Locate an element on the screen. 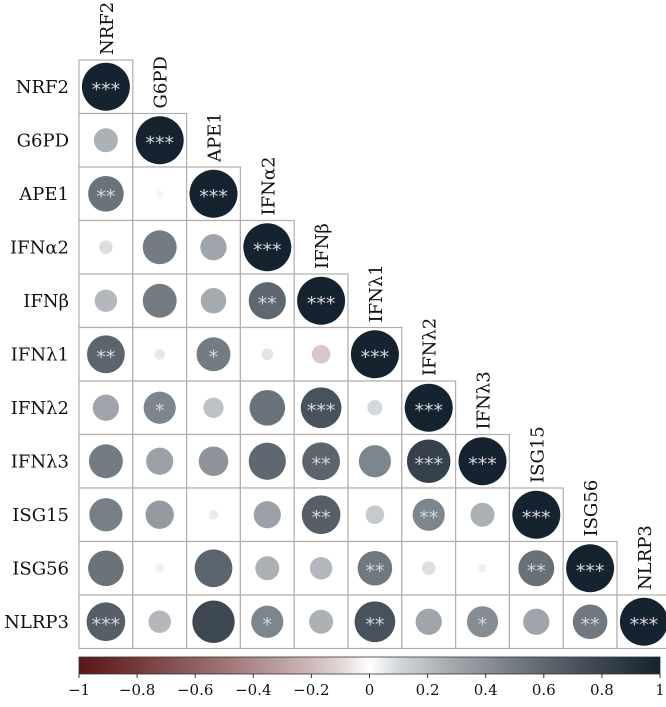  cell-ape1-ape1: *** is located at coordinates (214, 194).